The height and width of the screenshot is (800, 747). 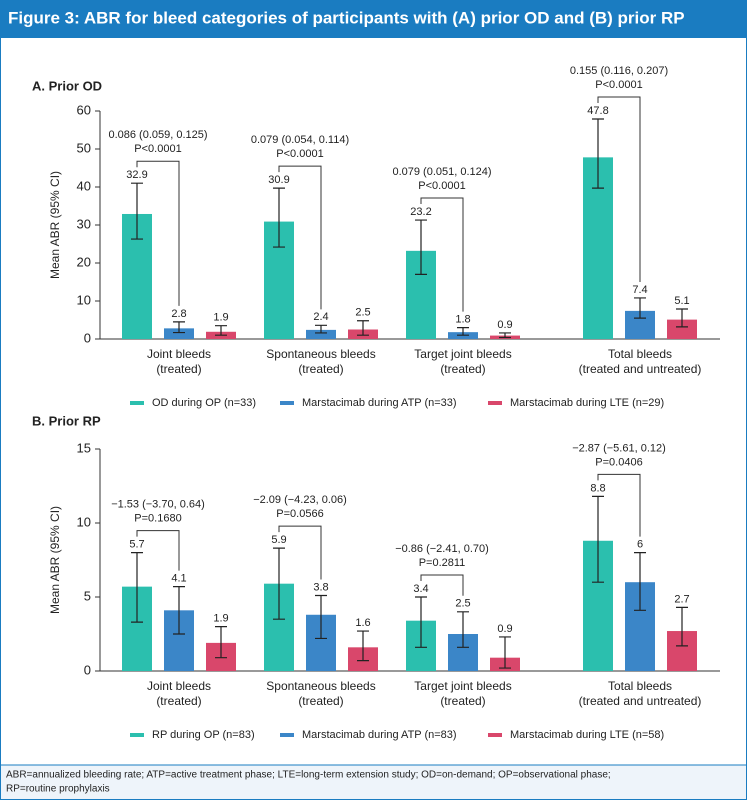 I want to click on legend-label: Marstacimab during LTE (n=58), so click(x=587, y=735).